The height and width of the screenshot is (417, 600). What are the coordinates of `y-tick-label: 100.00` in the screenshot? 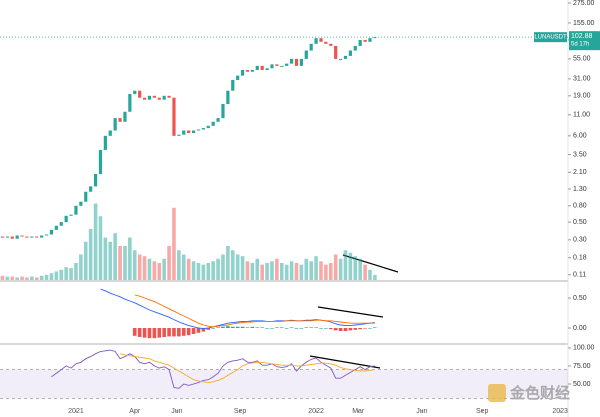 It's located at (584, 348).